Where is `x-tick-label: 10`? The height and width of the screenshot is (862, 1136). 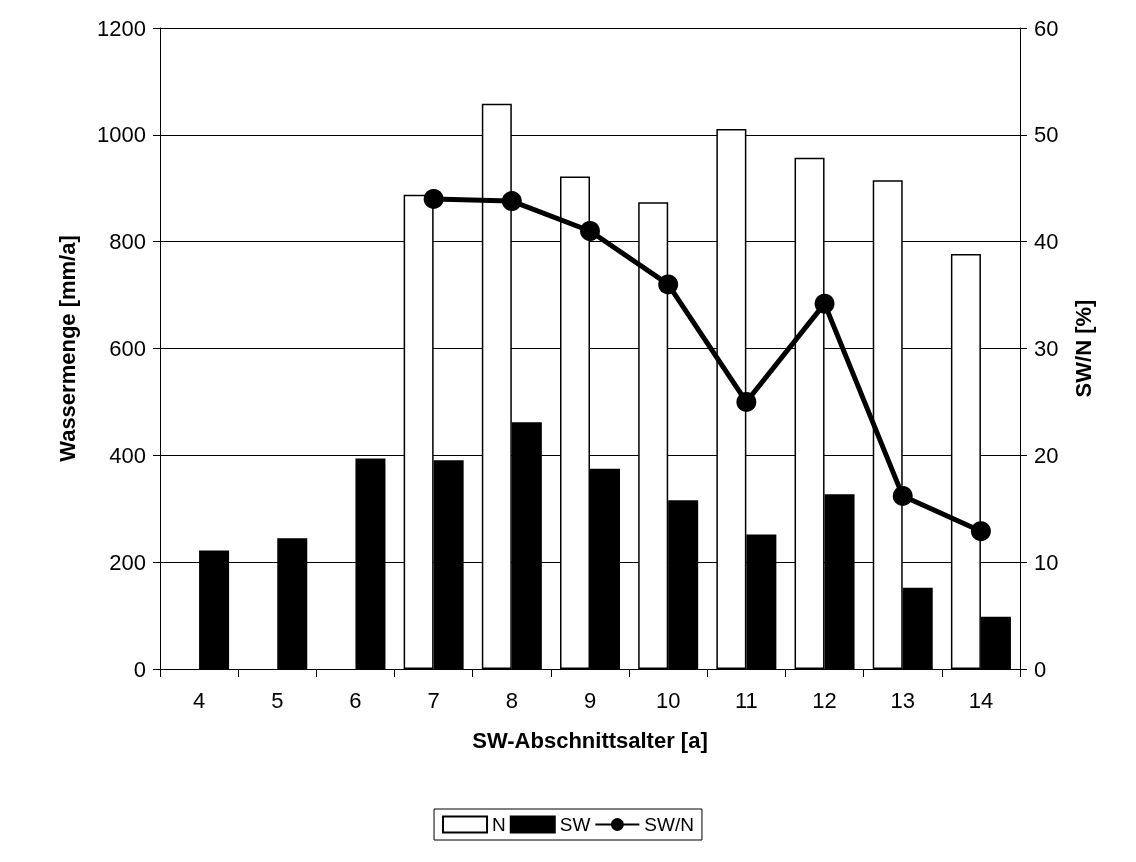
x-tick-label: 10 is located at coordinates (668, 700).